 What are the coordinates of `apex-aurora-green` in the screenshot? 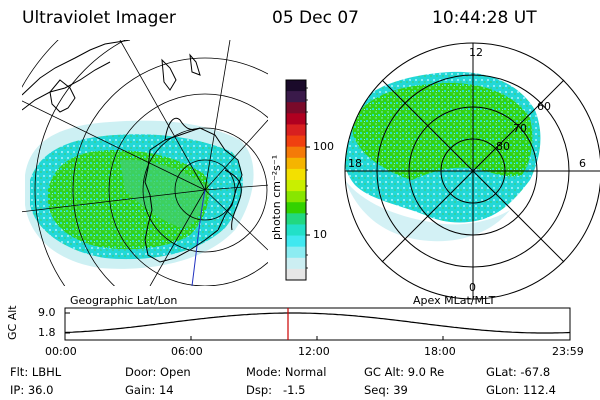 It's located at (442, 131).